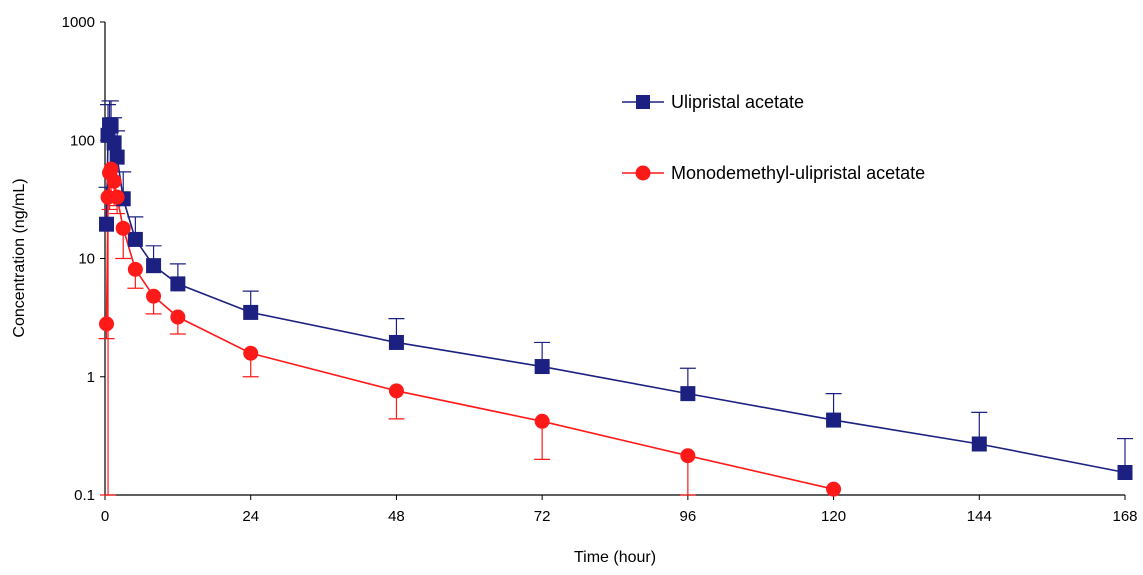  I want to click on legend-label-monodemethyl: Monodemethyl-ulipristal acetate, so click(798, 173).